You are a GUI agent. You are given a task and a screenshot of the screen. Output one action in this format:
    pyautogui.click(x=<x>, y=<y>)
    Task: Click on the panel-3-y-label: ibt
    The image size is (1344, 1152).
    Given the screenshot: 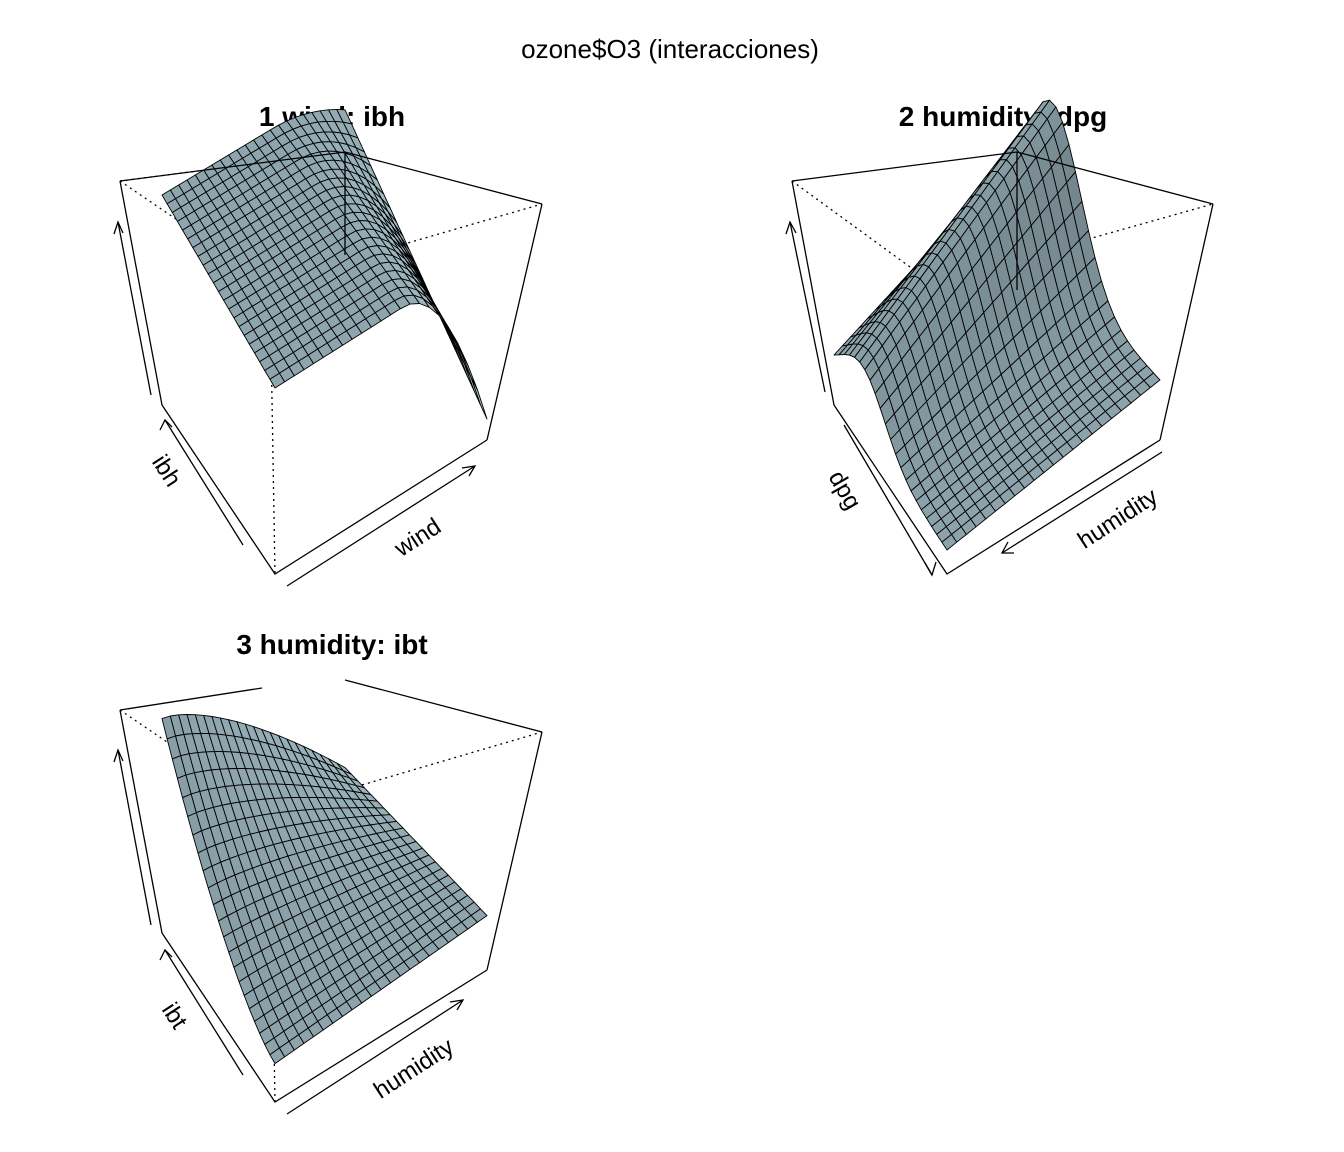 What is the action you would take?
    pyautogui.click(x=174, y=1016)
    